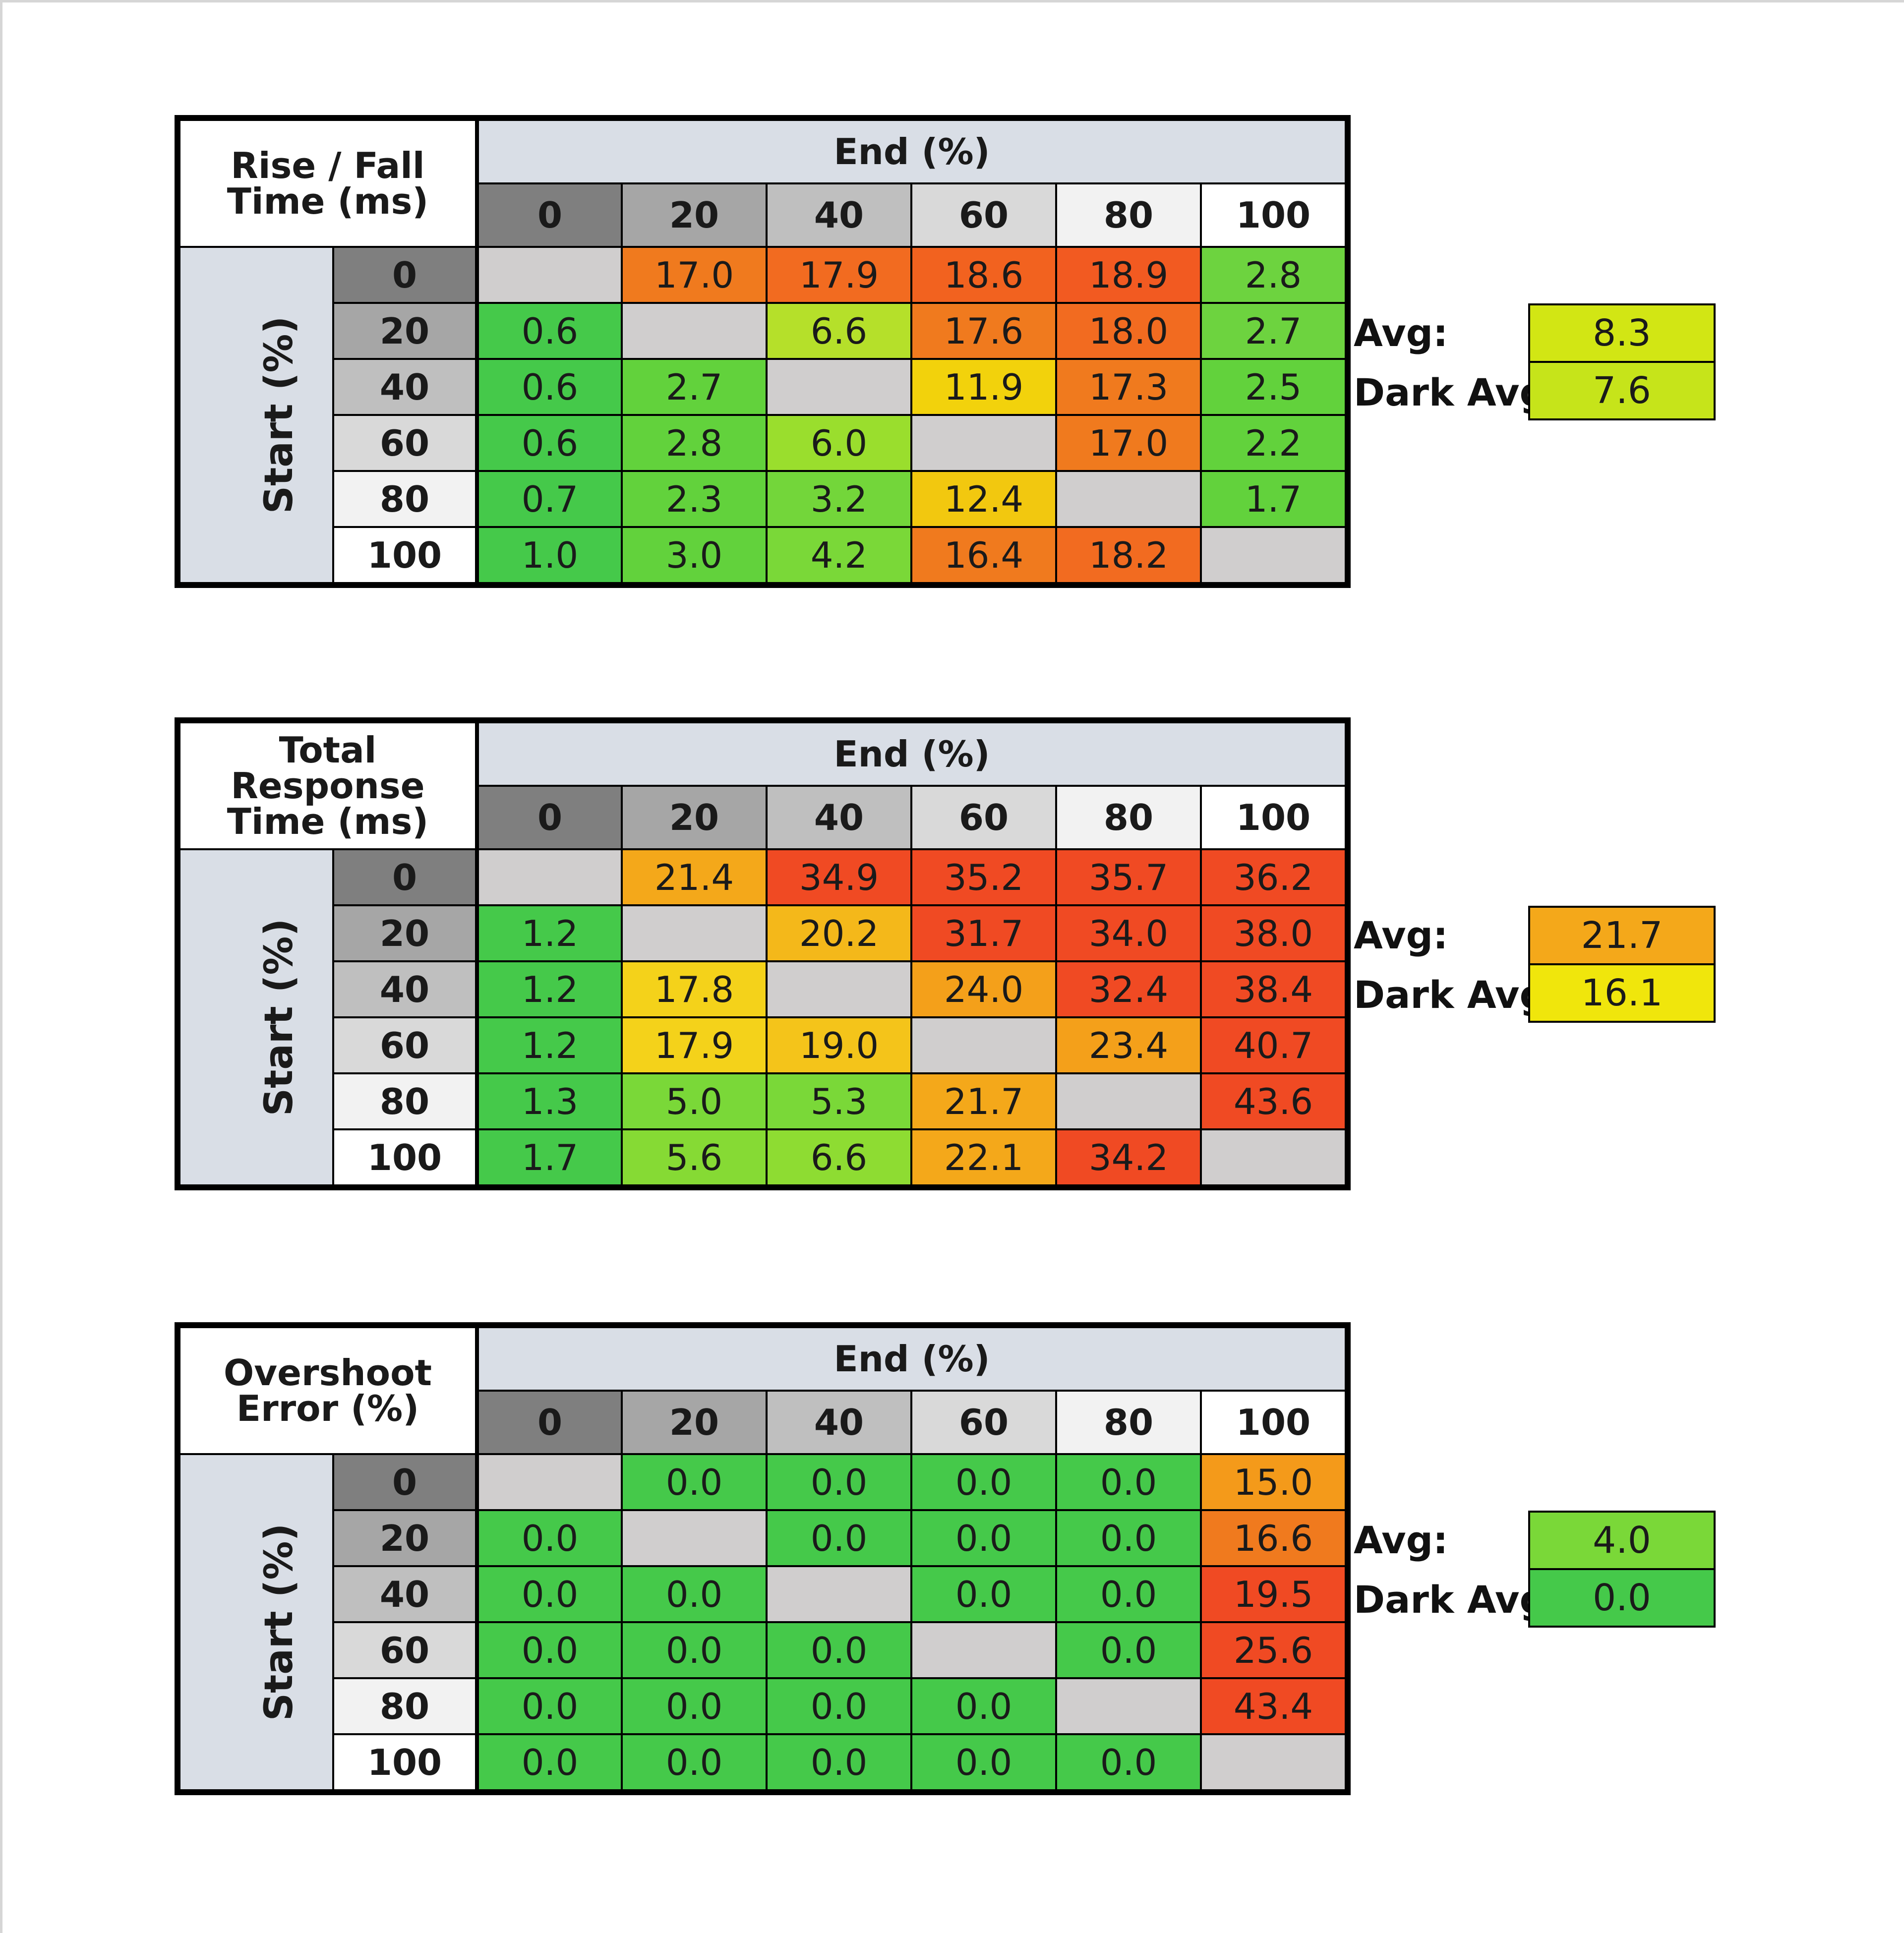 This screenshot has height=1933, width=1904. I want to click on start-row-label: 60, so click(405, 1650).